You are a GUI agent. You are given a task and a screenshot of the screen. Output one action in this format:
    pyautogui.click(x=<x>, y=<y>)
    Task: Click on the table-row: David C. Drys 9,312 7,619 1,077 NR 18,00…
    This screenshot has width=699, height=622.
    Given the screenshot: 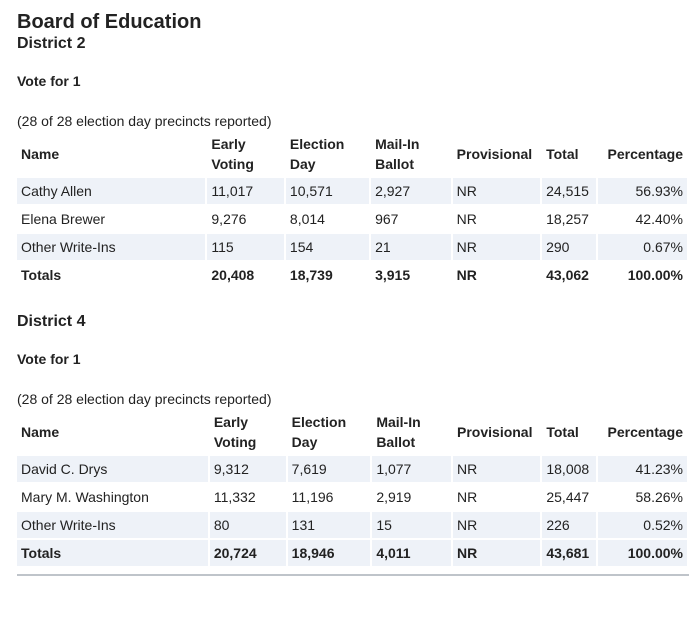 What is the action you would take?
    pyautogui.click(x=352, y=469)
    